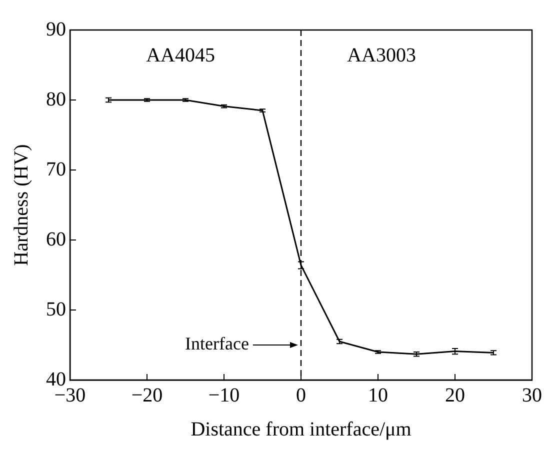 The width and height of the screenshot is (560, 450). Describe the element at coordinates (532, 395) in the screenshot. I see `x-tick-label: 30` at that location.